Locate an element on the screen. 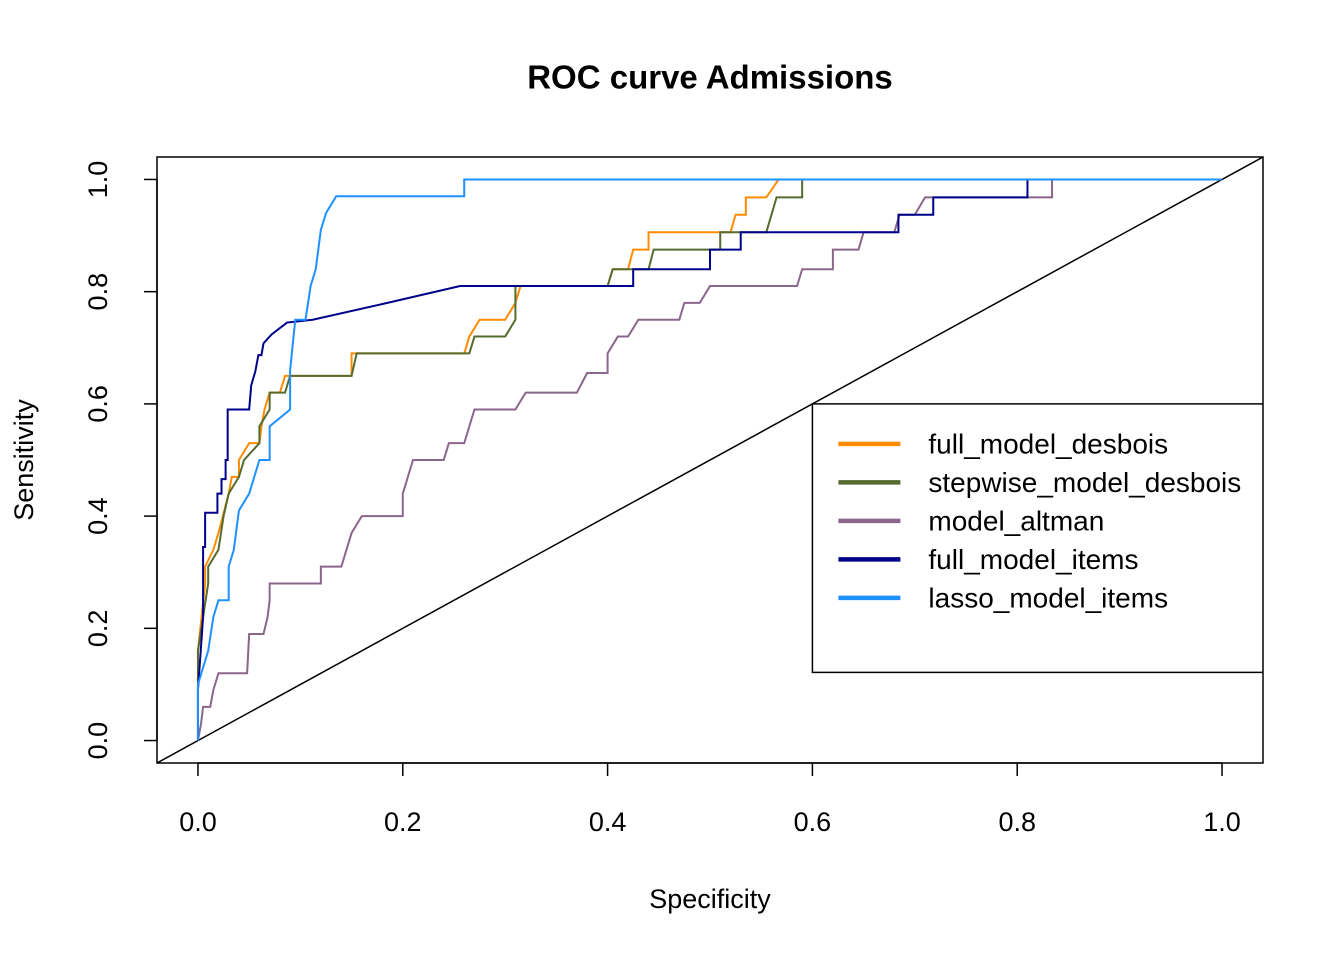 This screenshot has height=960, width=1344. chart-title: ROC curve Admissions is located at coordinates (710, 77).